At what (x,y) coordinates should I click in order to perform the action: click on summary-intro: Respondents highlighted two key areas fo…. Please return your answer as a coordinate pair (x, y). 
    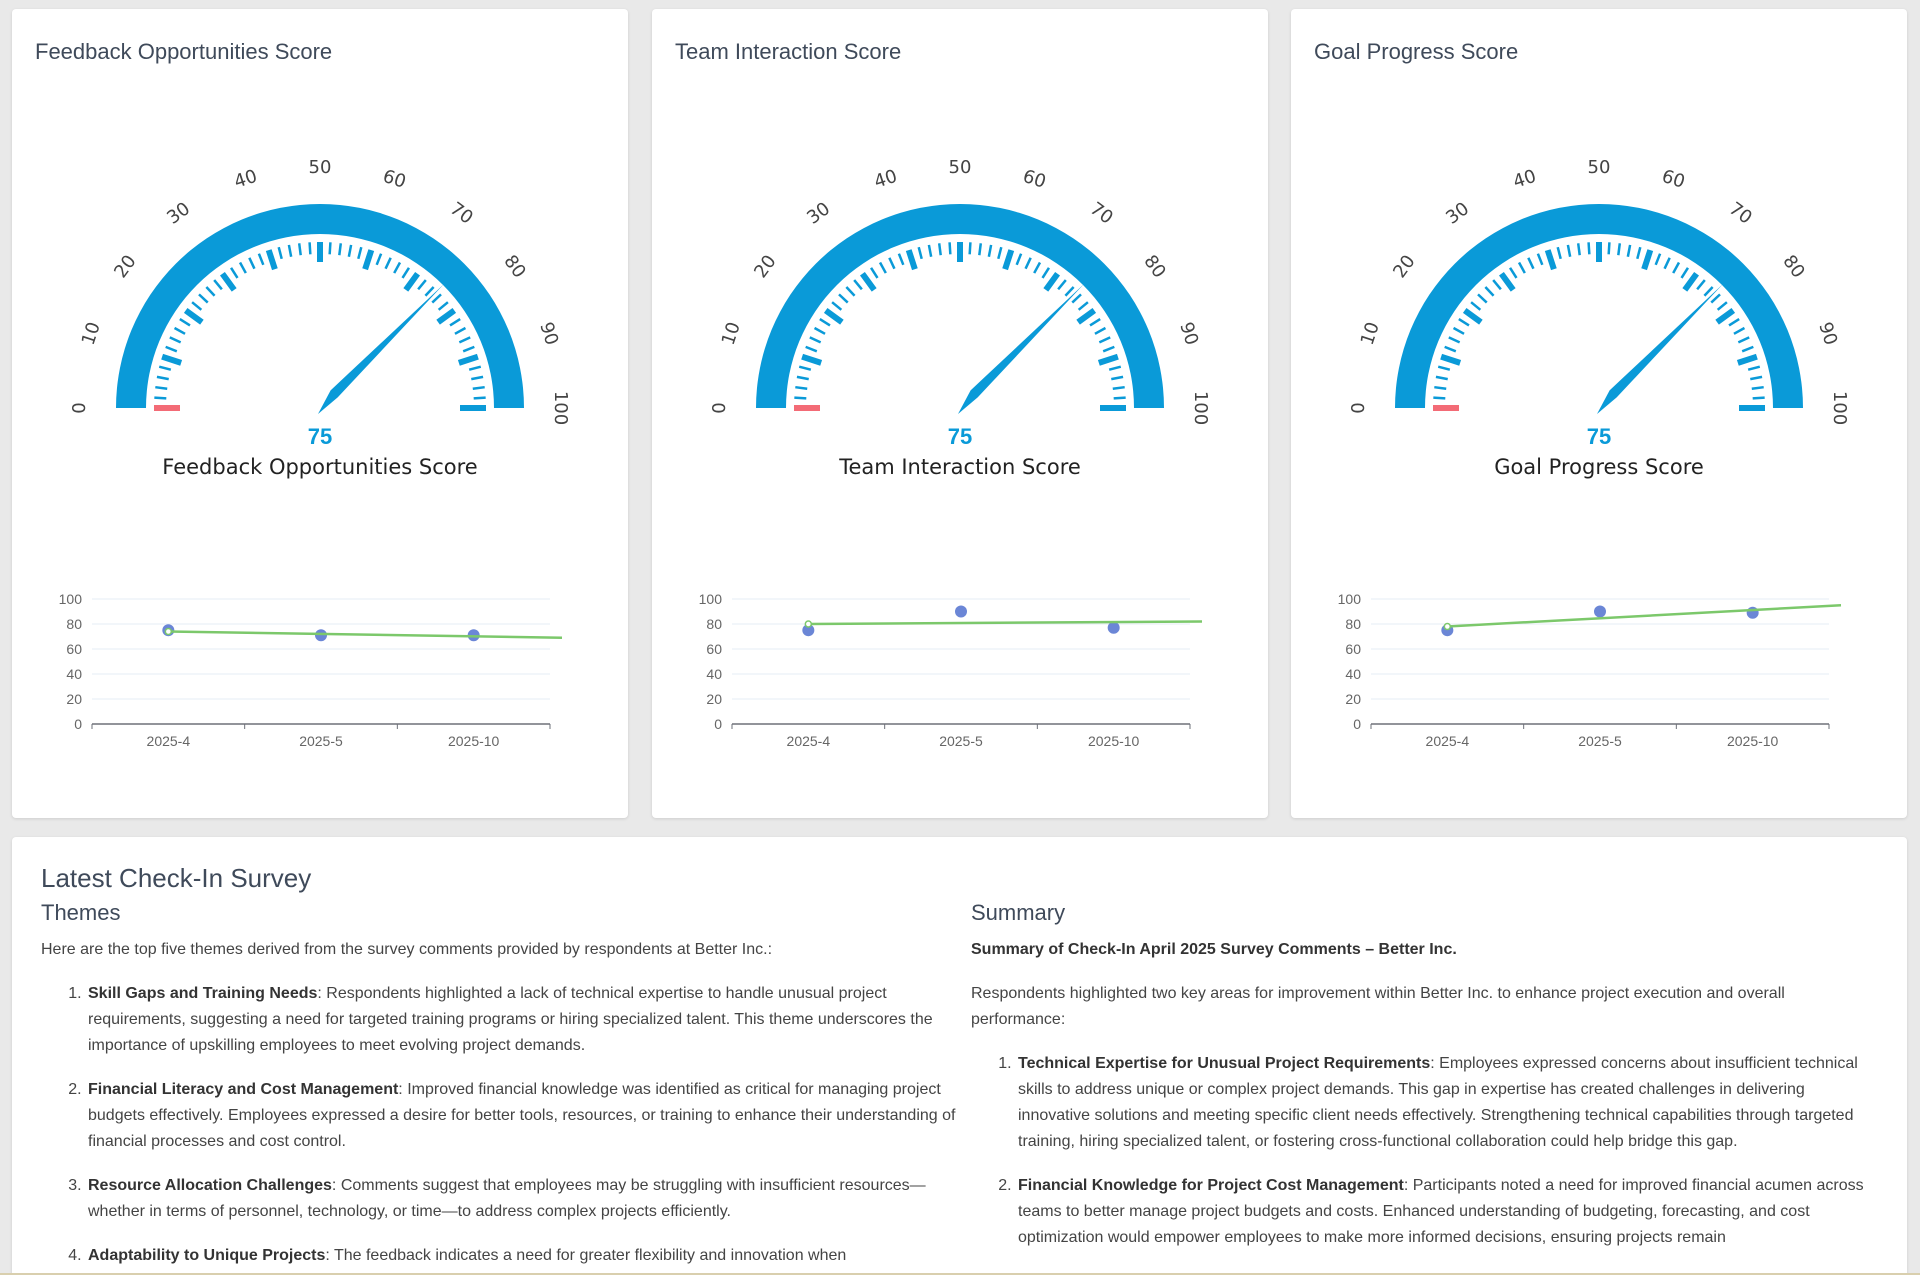
    Looking at the image, I should click on (1378, 1006).